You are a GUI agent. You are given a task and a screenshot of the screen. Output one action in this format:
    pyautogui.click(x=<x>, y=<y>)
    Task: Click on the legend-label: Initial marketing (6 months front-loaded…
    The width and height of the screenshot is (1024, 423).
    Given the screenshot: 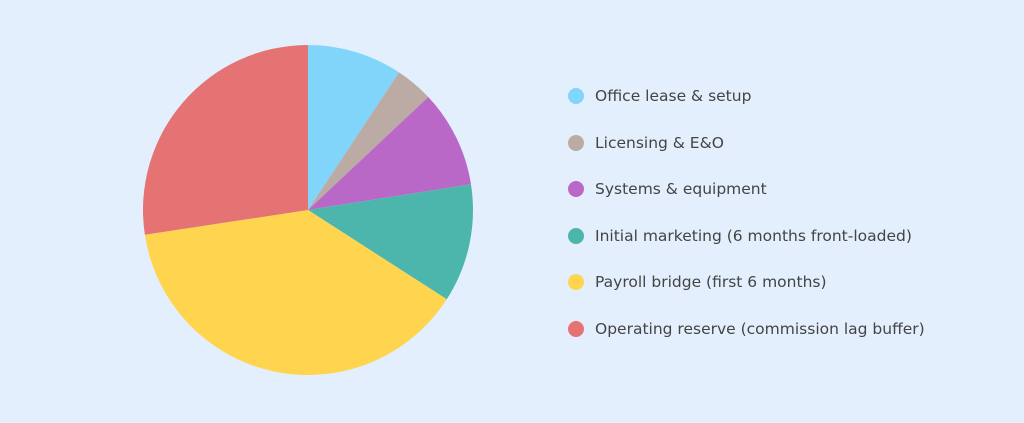 What is the action you would take?
    pyautogui.click(x=753, y=235)
    